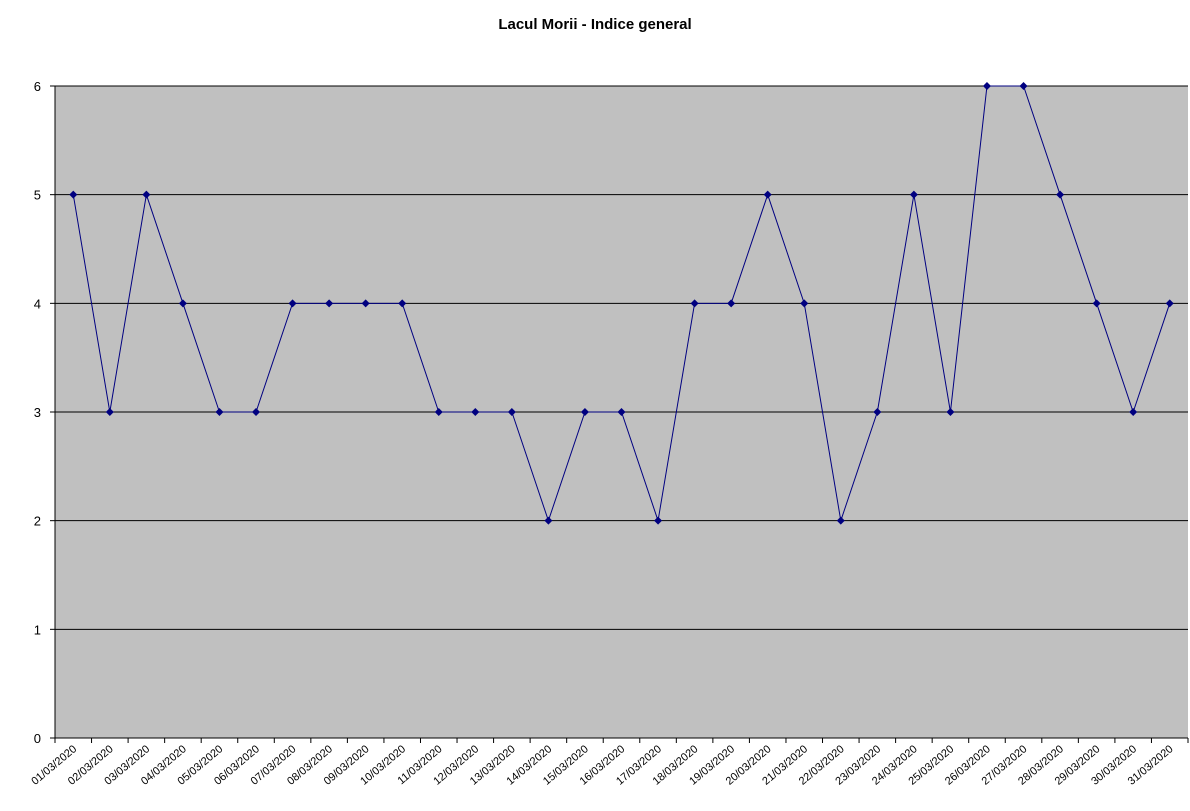 The image size is (1190, 811). Describe the element at coordinates (37, 303) in the screenshot. I see `y-tick-label: 4` at that location.